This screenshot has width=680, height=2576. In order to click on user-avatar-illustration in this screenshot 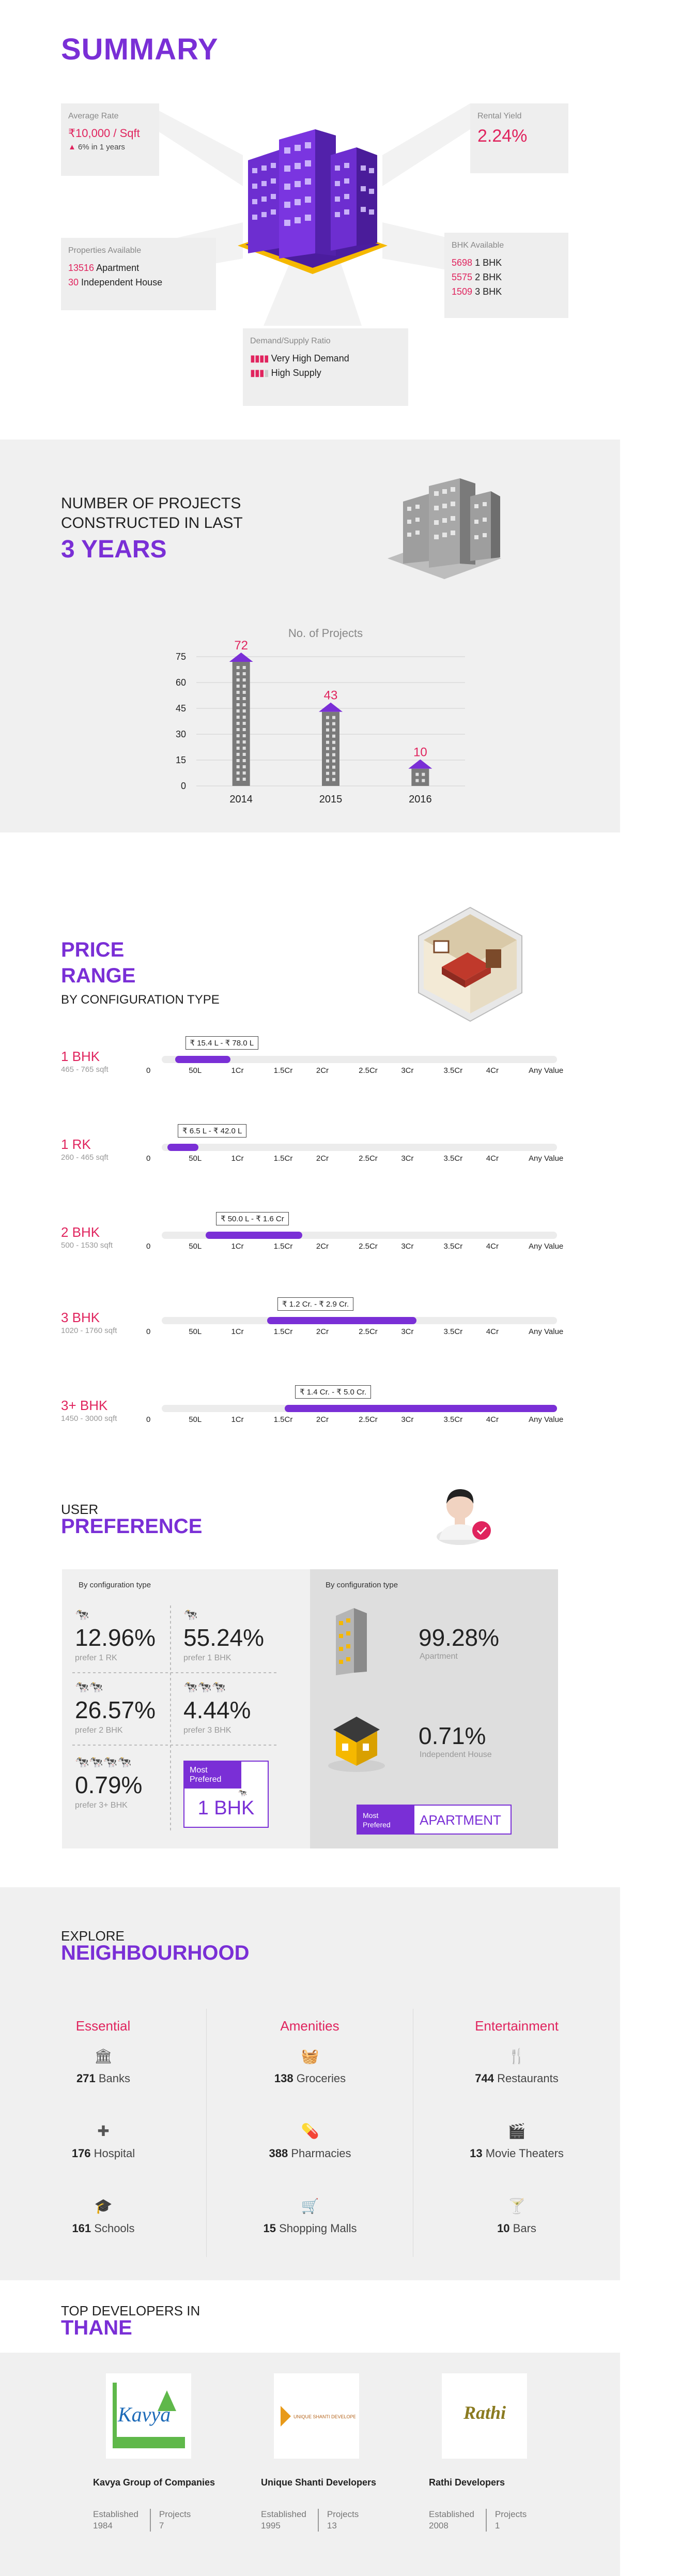, I will do `click(464, 1517)`.